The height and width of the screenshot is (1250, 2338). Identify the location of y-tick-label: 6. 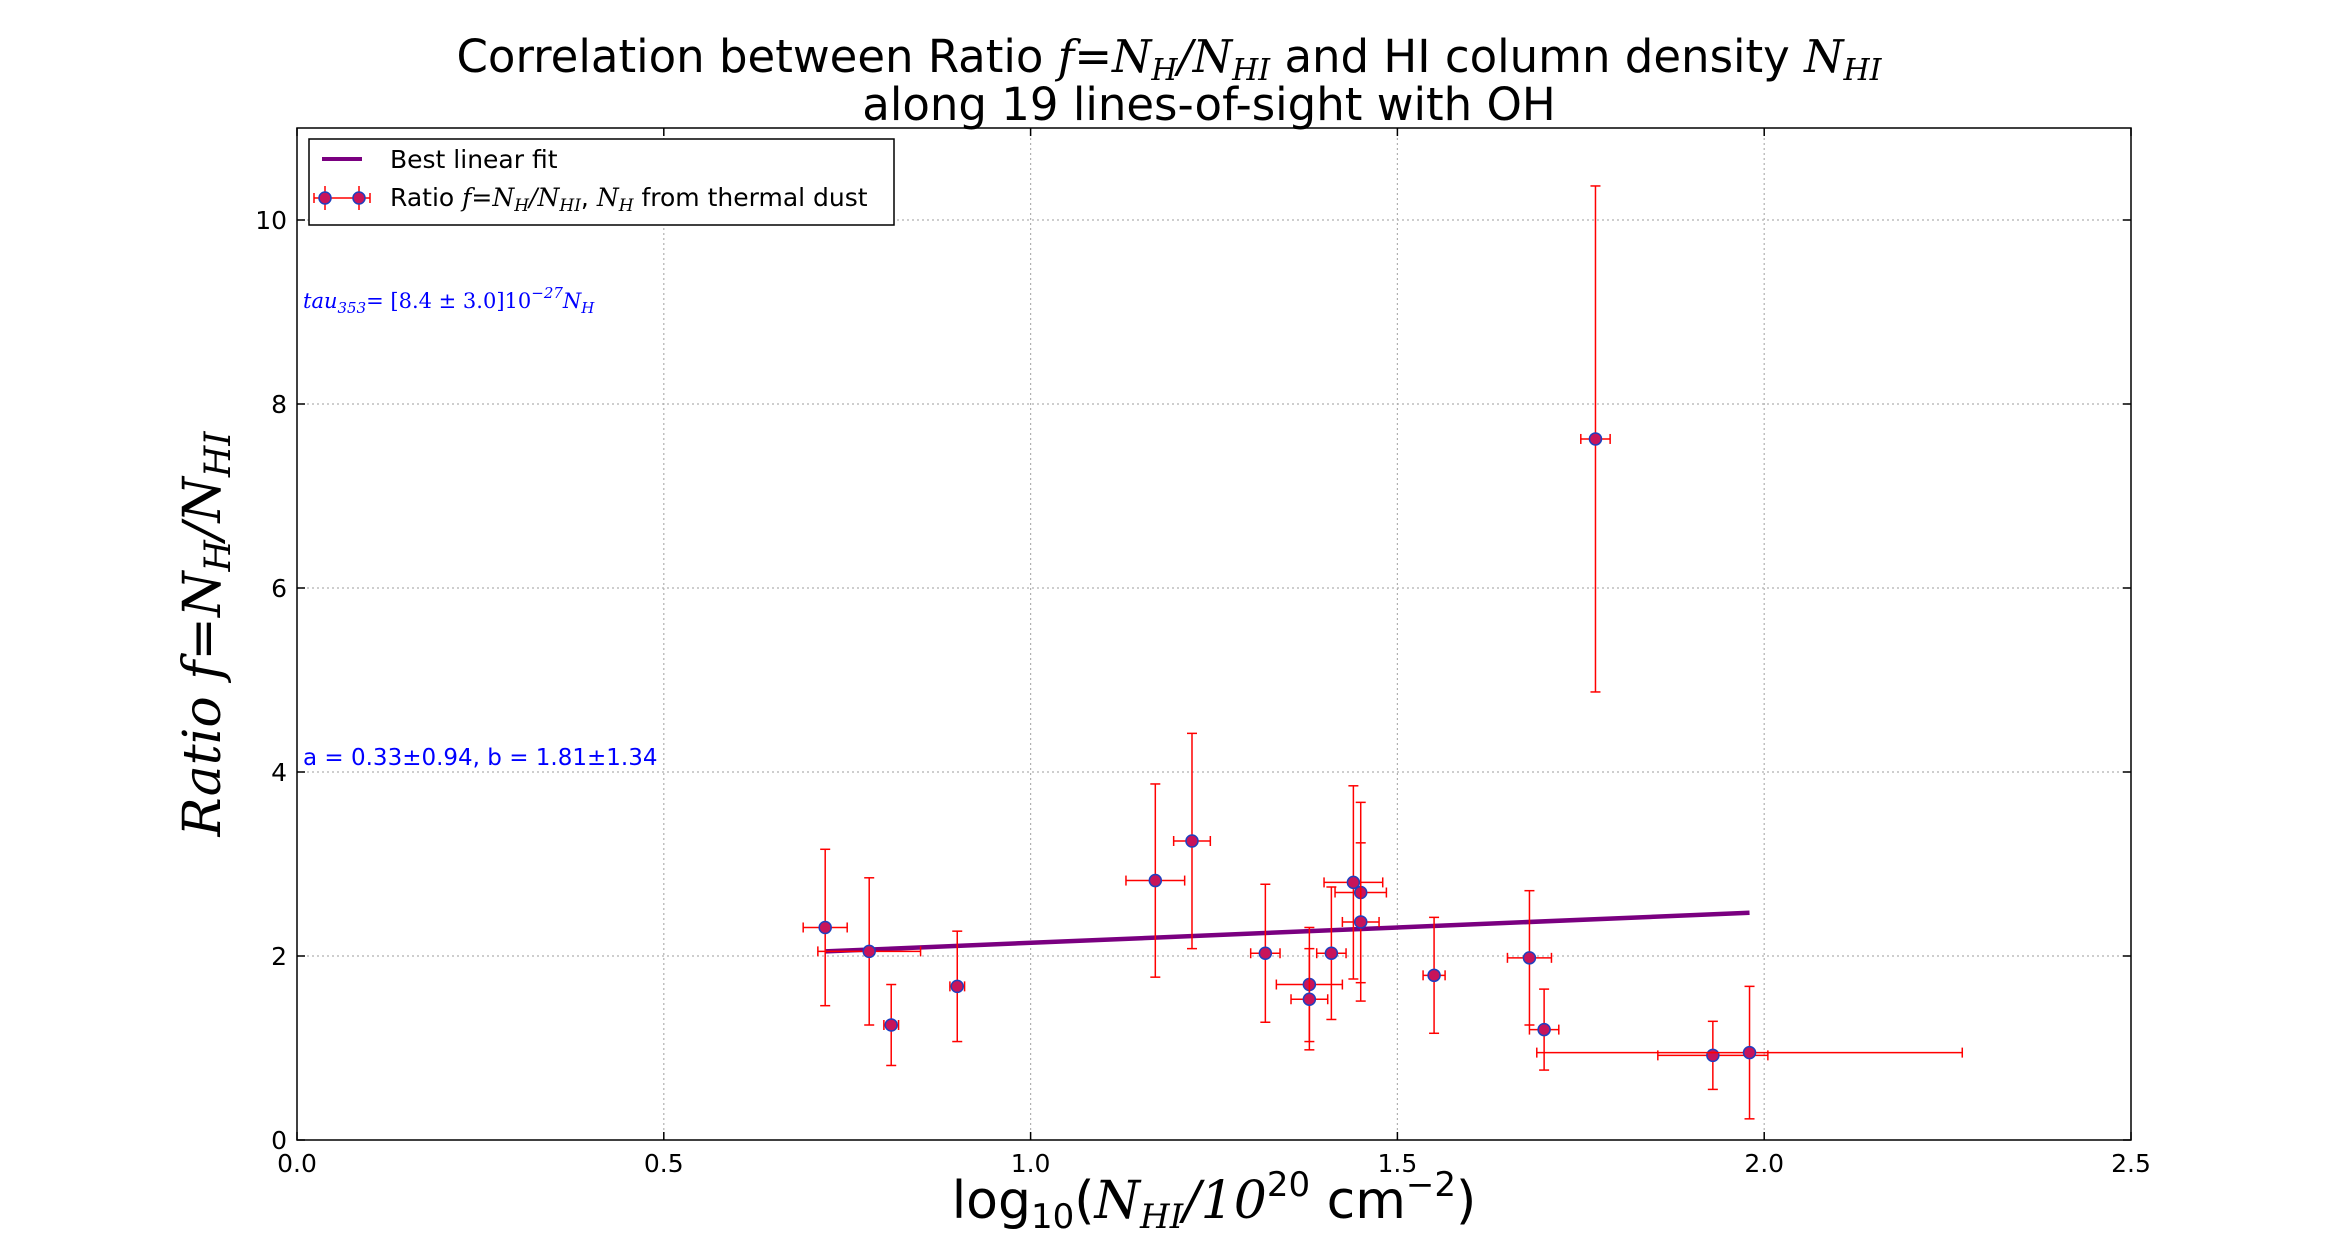
(279, 588).